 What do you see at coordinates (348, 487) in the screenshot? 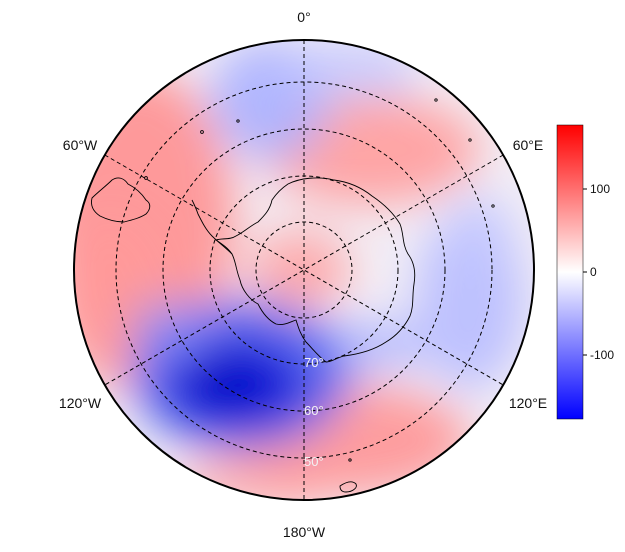
I see `new-zealand-fragment` at bounding box center [348, 487].